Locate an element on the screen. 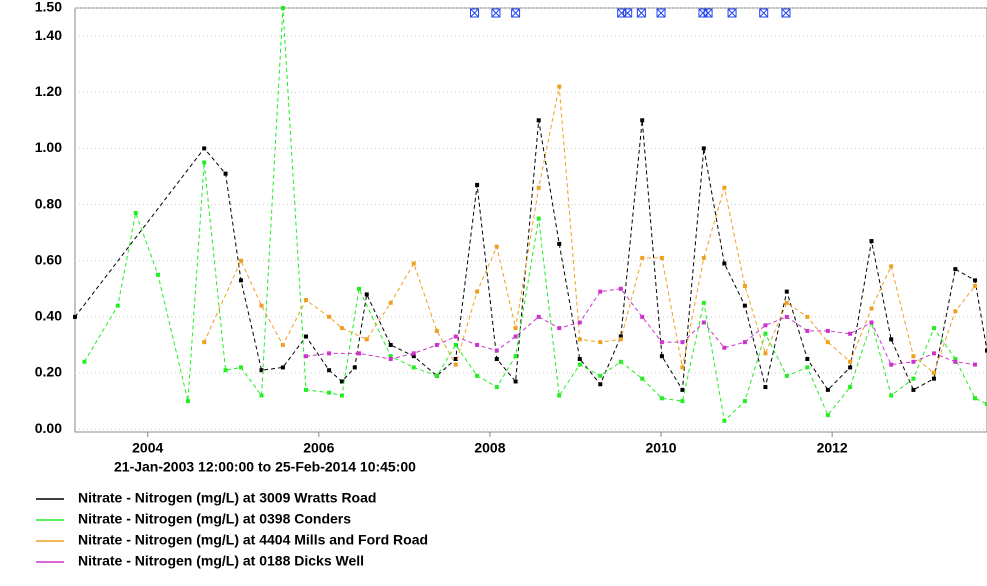  x-tick-label: 2006 is located at coordinates (318, 448).